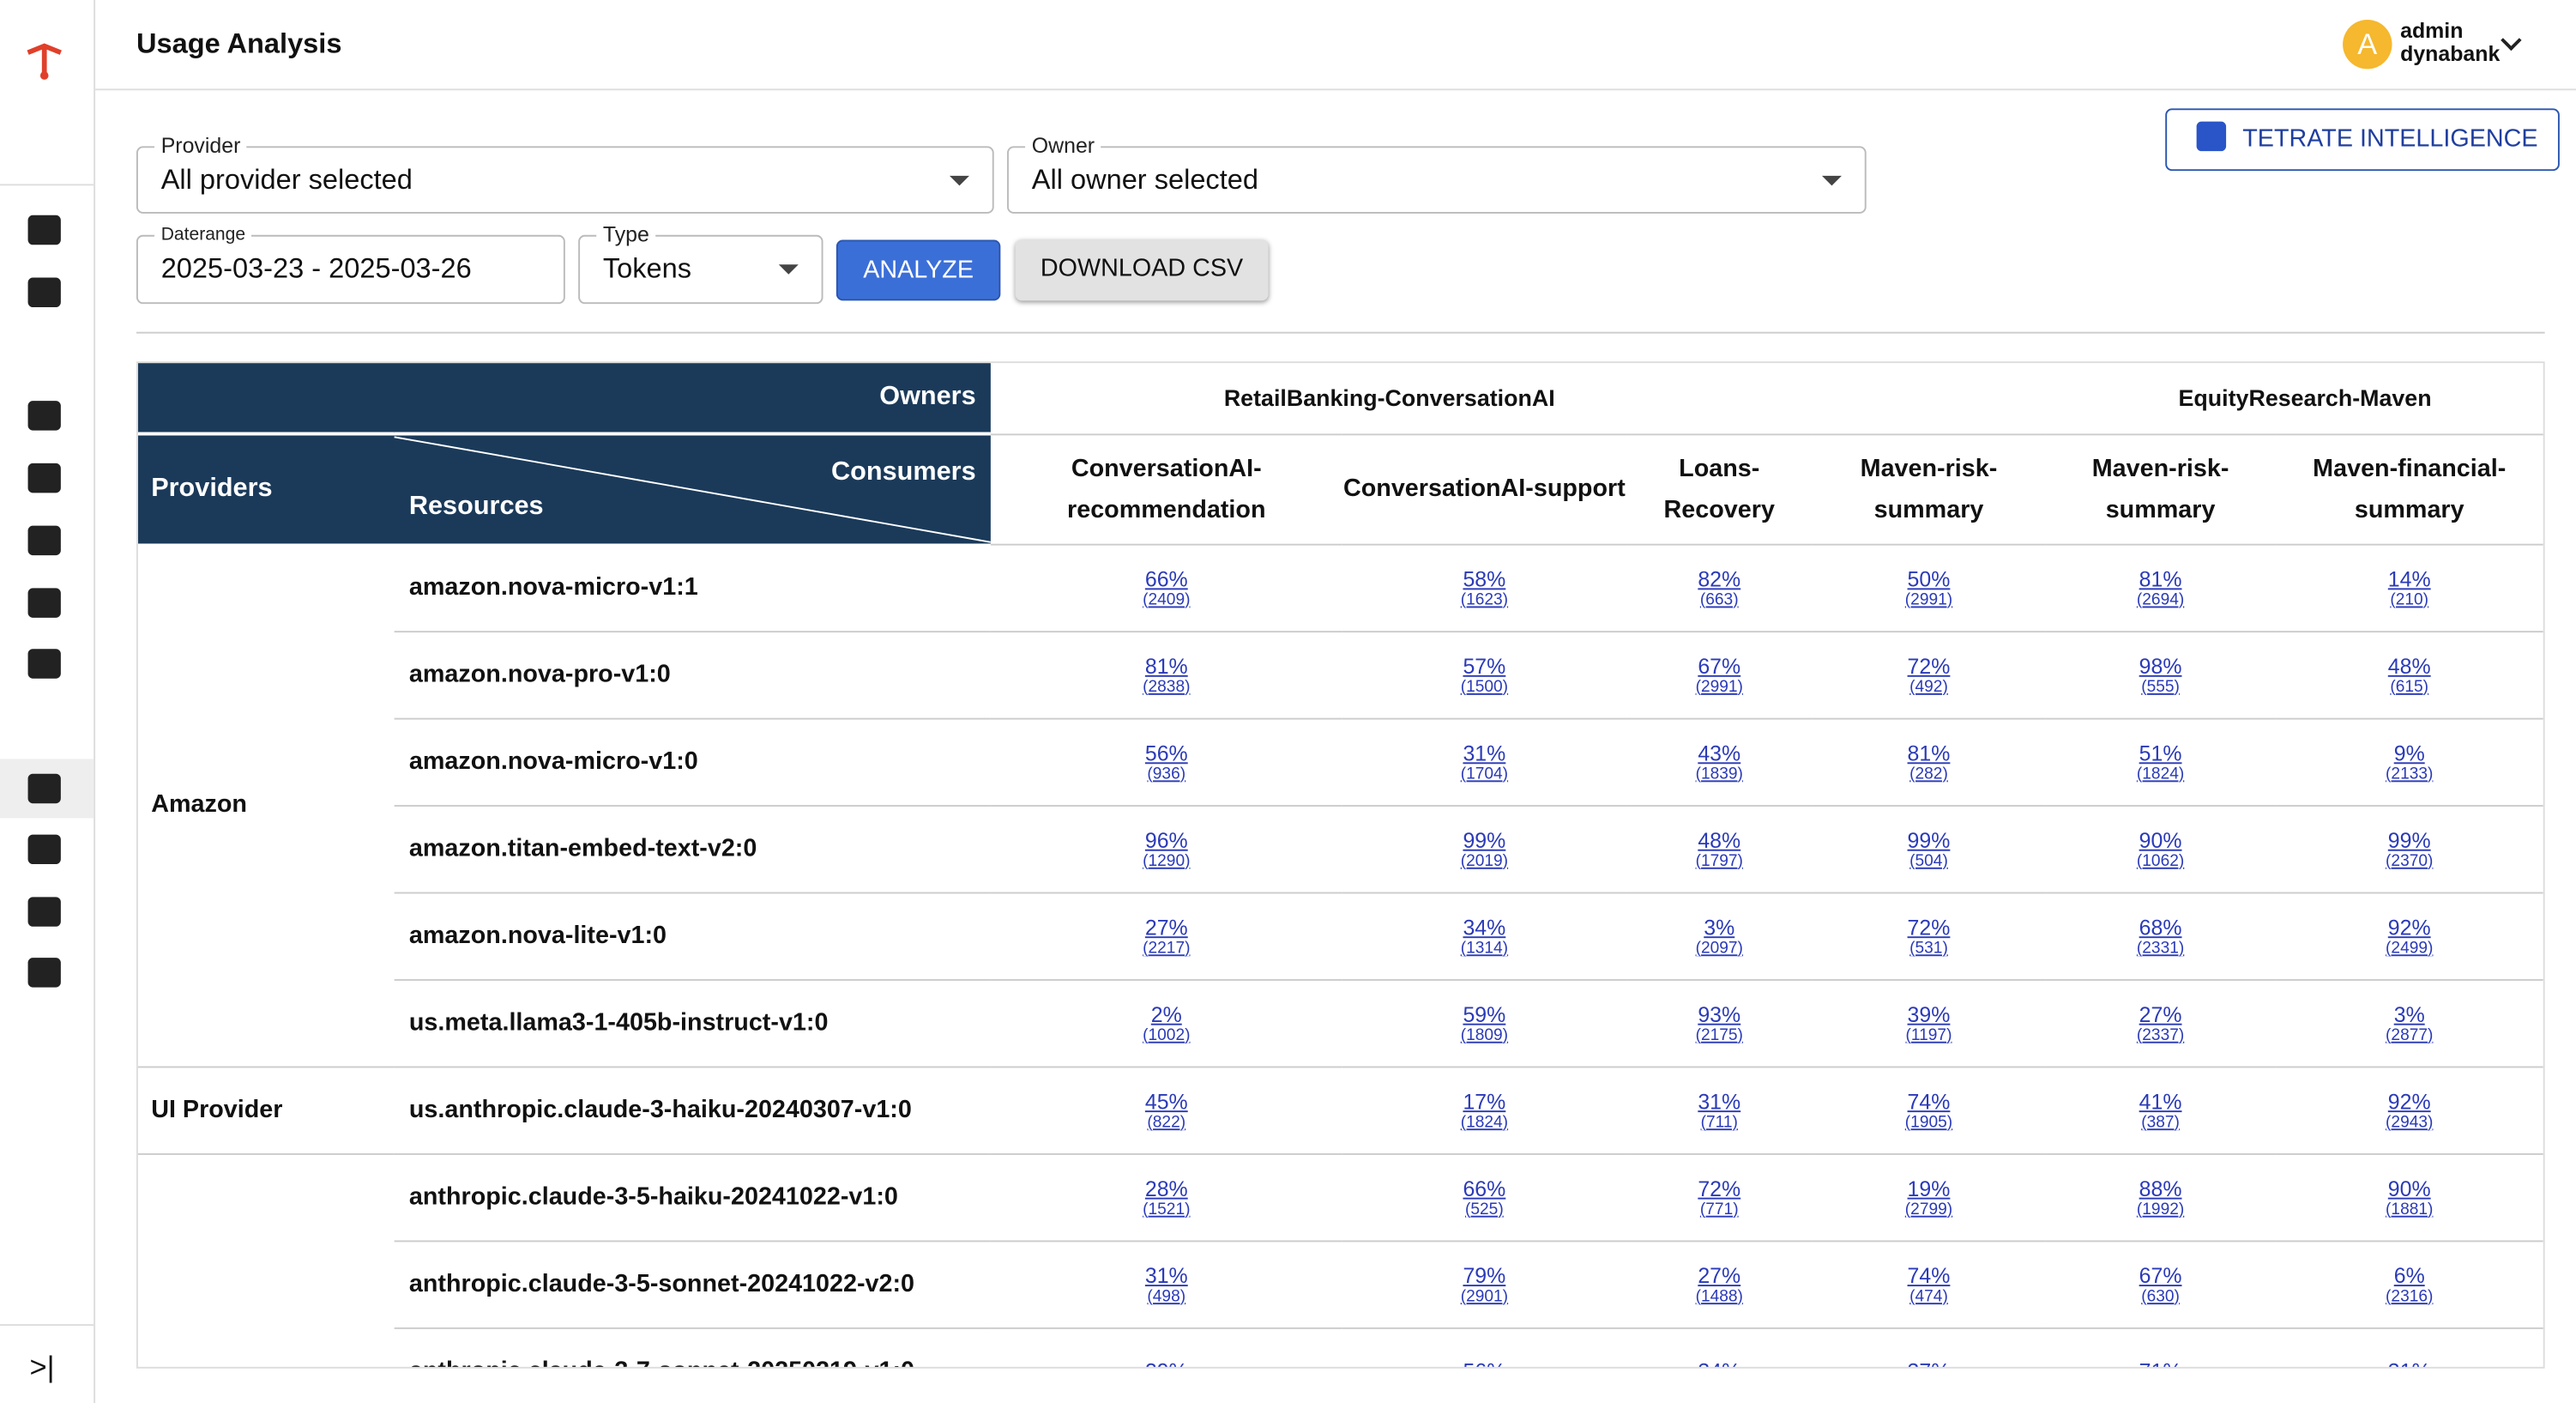 This screenshot has height=1403, width=2576. Describe the element at coordinates (1929, 1187) in the screenshot. I see `percent-link: 19%` at that location.